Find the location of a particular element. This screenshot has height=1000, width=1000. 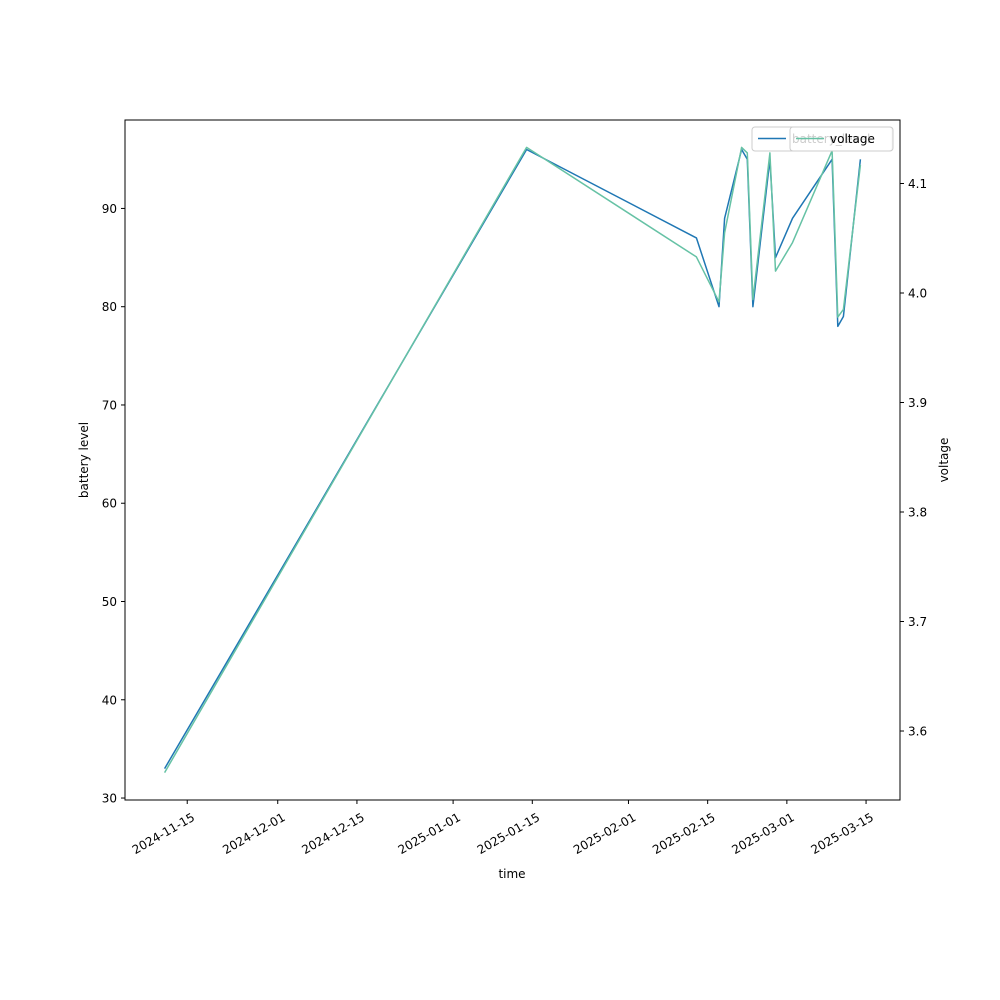

legend-frame is located at coordinates (841, 139).